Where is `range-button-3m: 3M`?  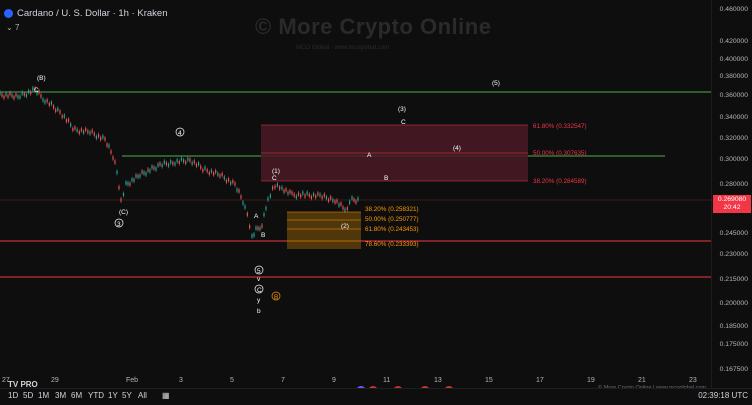
range-button-3m: 3M is located at coordinates (61, 395).